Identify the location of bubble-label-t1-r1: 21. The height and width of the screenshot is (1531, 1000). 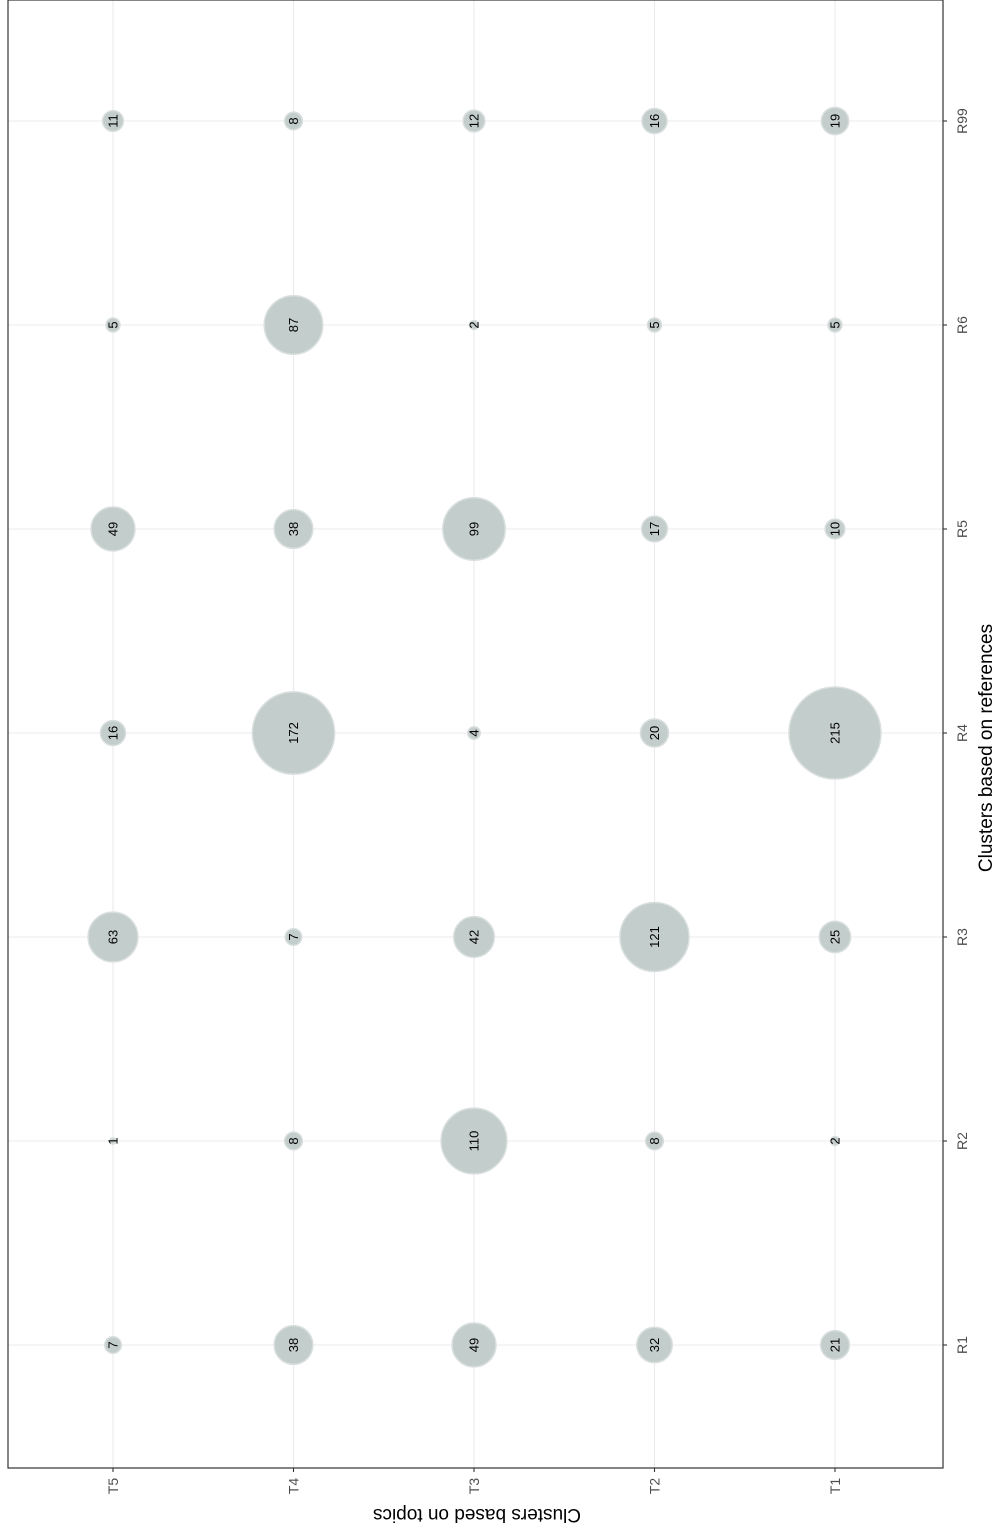
(835, 1345).